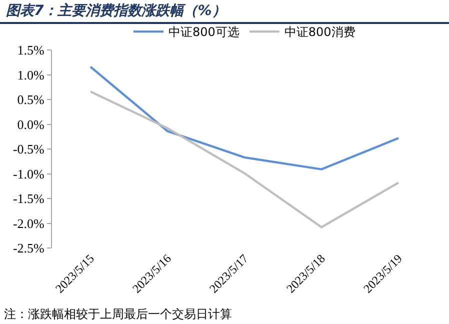 This screenshot has height=324, width=449. What do you see at coordinates (28, 149) in the screenshot?
I see `y-tick-label: -0.5%` at bounding box center [28, 149].